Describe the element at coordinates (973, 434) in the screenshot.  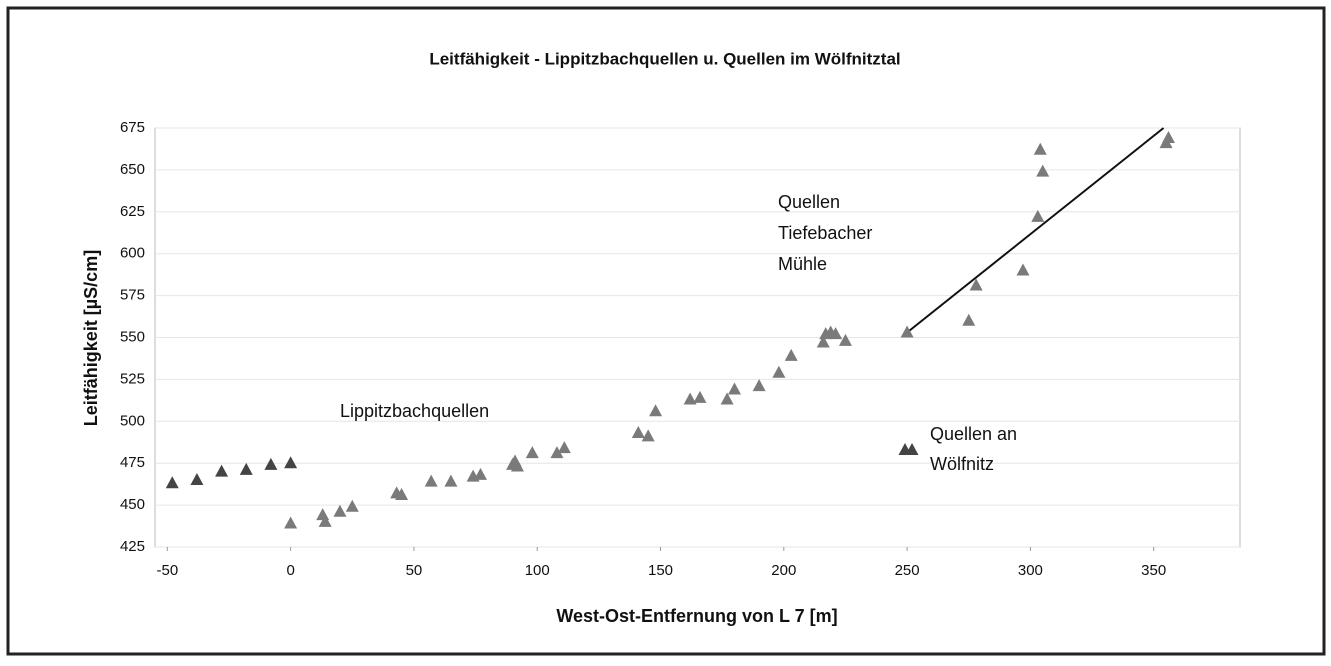
I see `series-label: Quellen an` at that location.